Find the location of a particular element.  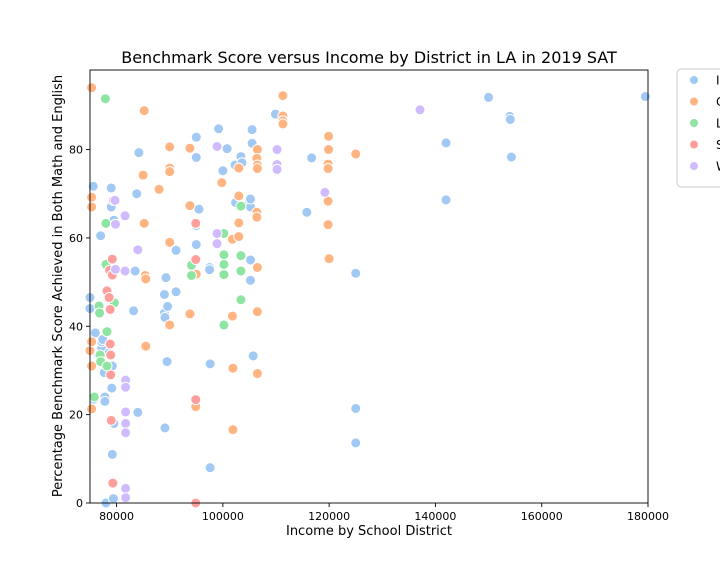

legend-label: L is located at coordinates (718, 124).